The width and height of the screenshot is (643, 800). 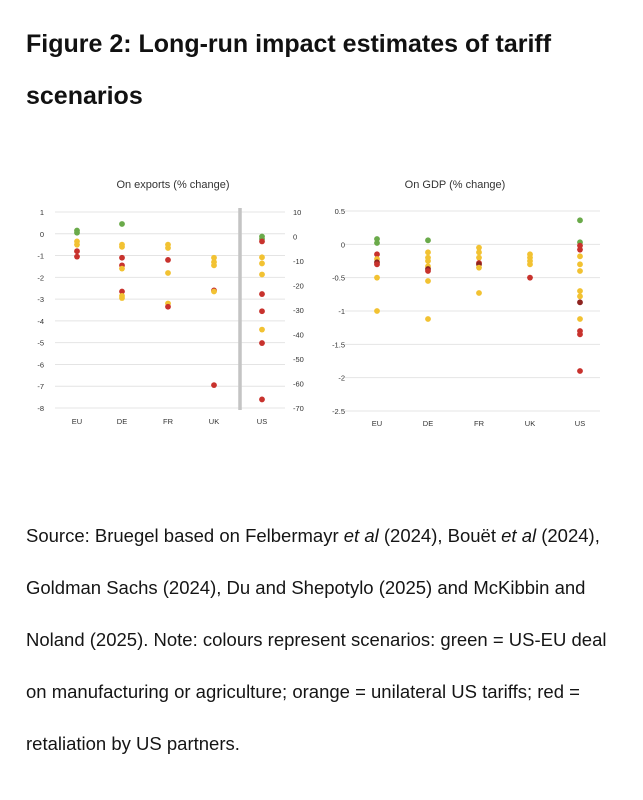 I want to click on source-italic-2: et al, so click(x=519, y=535).